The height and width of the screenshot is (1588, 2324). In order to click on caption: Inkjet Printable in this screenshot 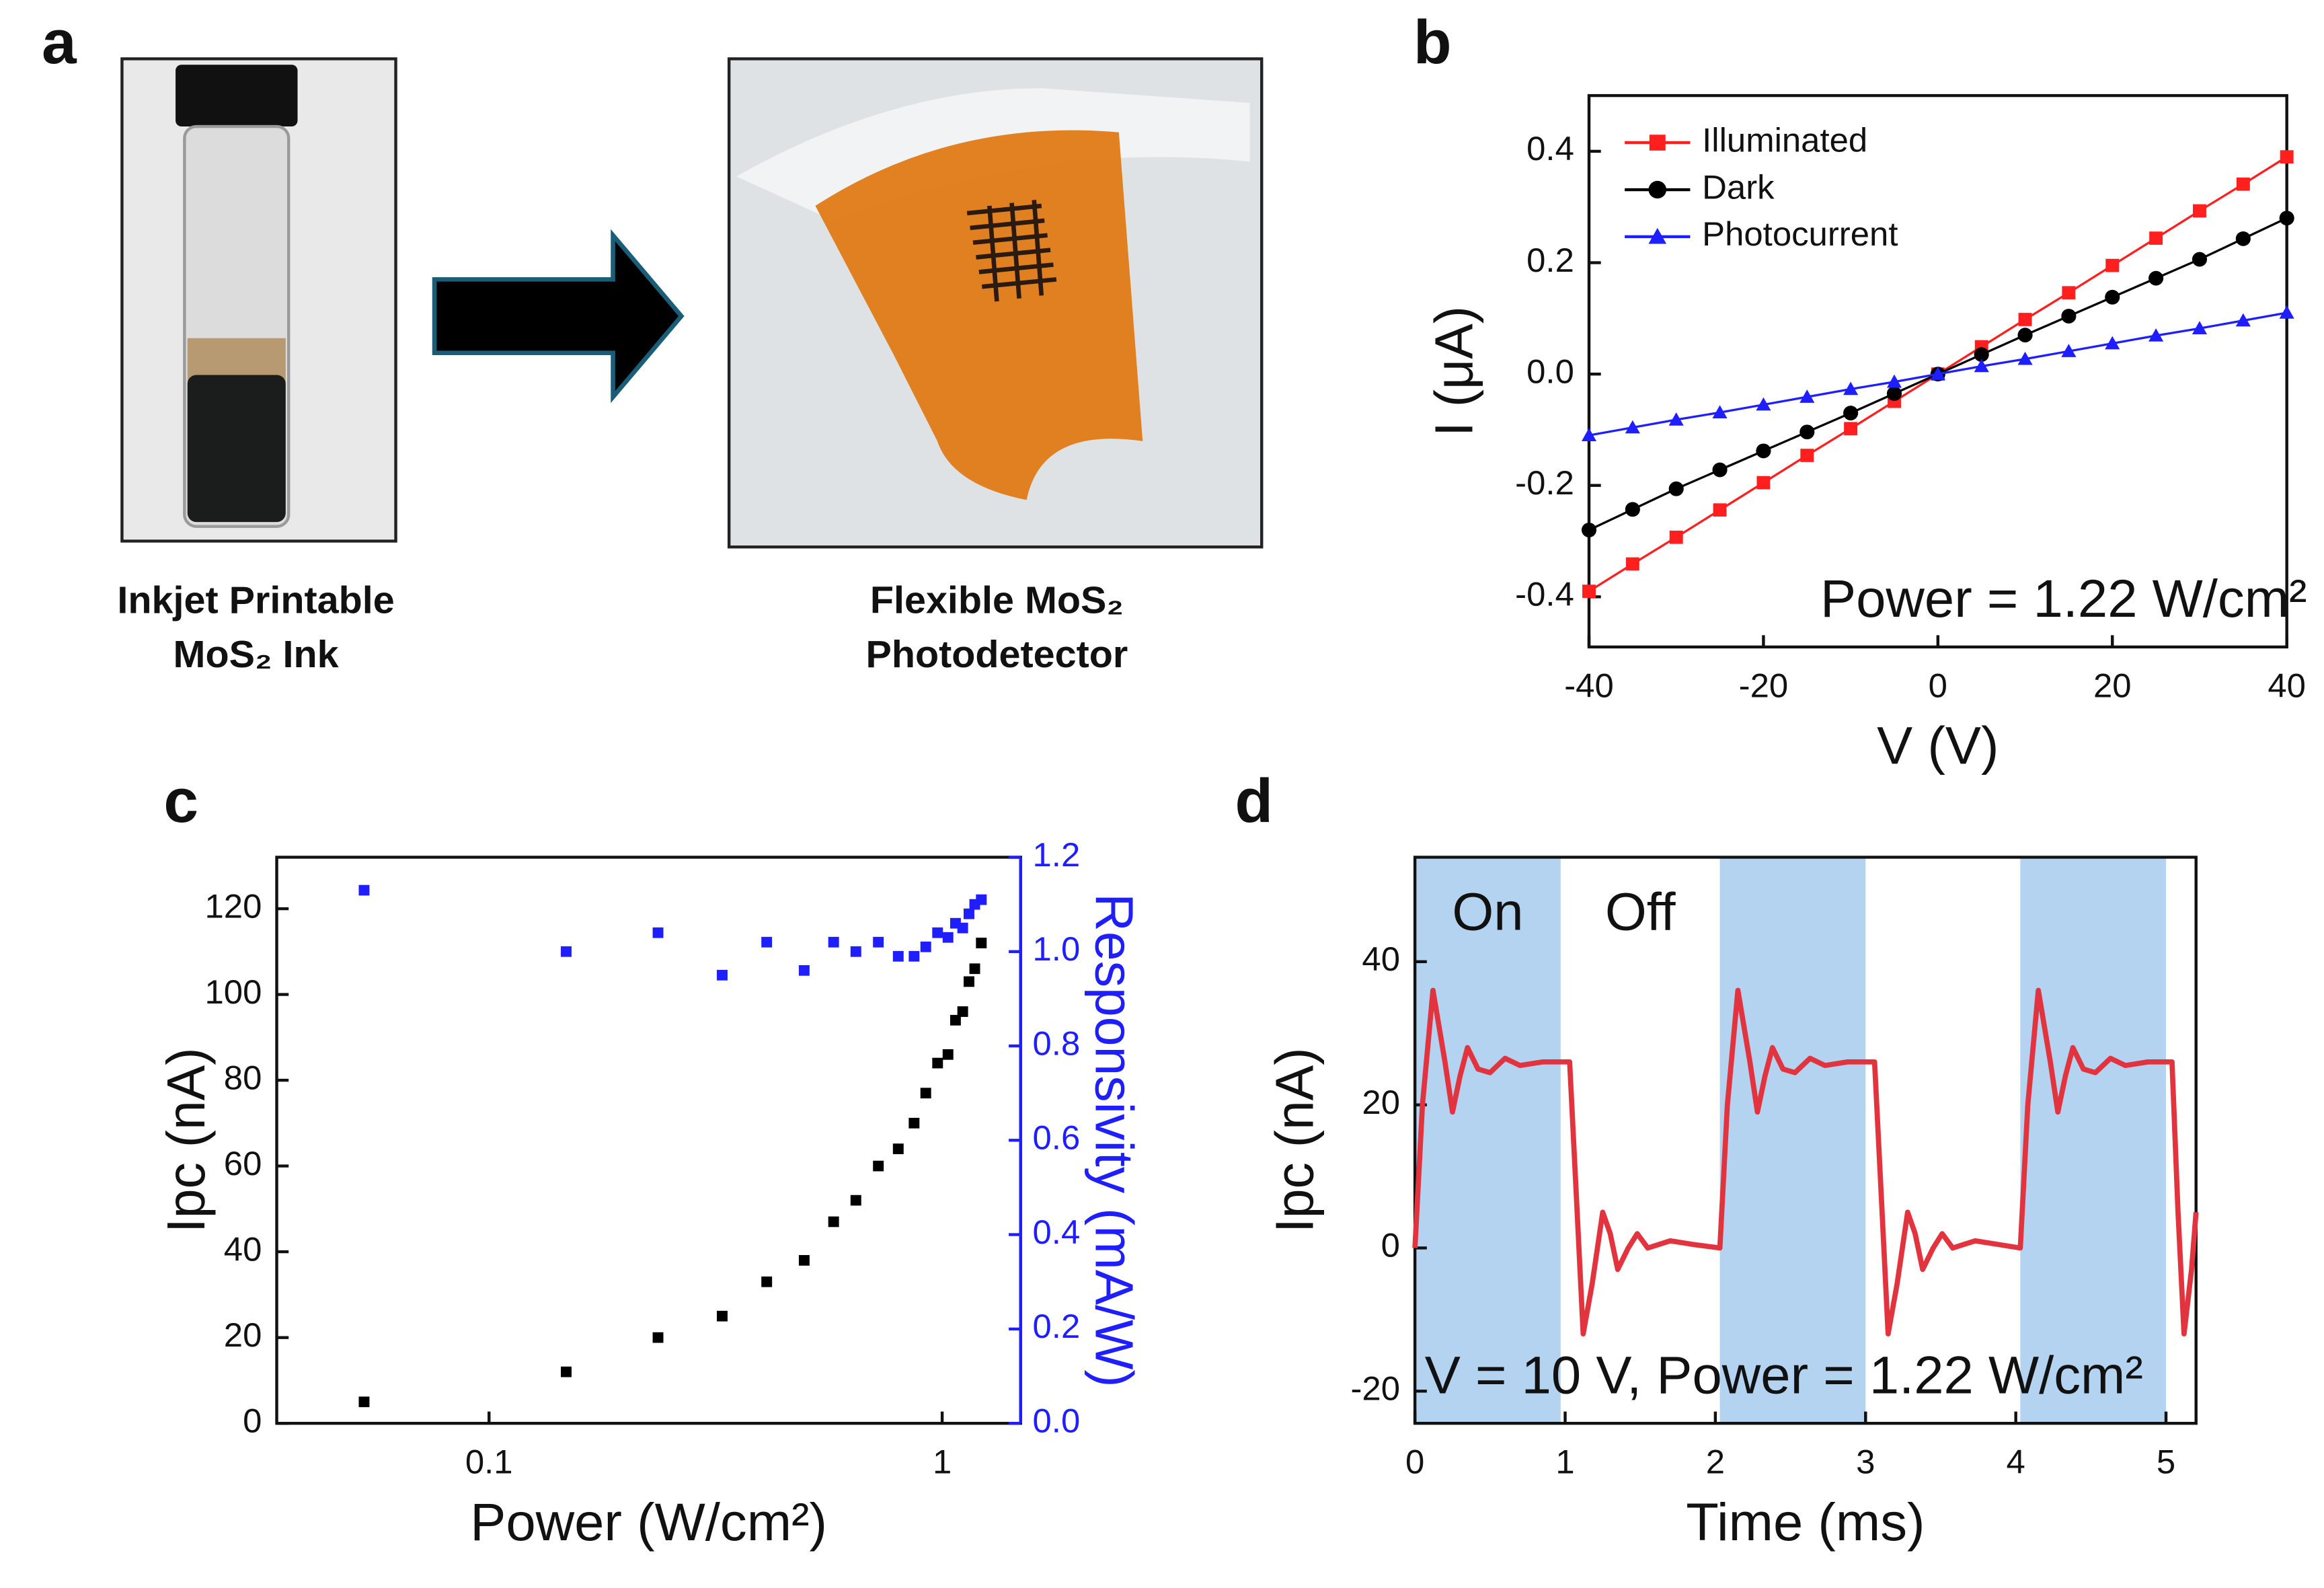, I will do `click(256, 601)`.